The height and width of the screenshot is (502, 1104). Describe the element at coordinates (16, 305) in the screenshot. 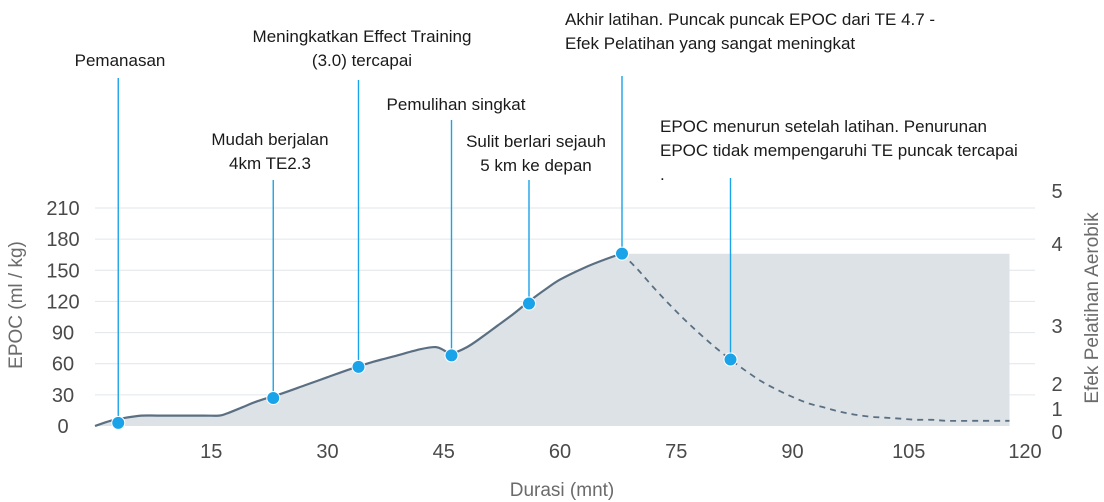

I see `y-axis-title: EPOC (ml / kg)` at that location.